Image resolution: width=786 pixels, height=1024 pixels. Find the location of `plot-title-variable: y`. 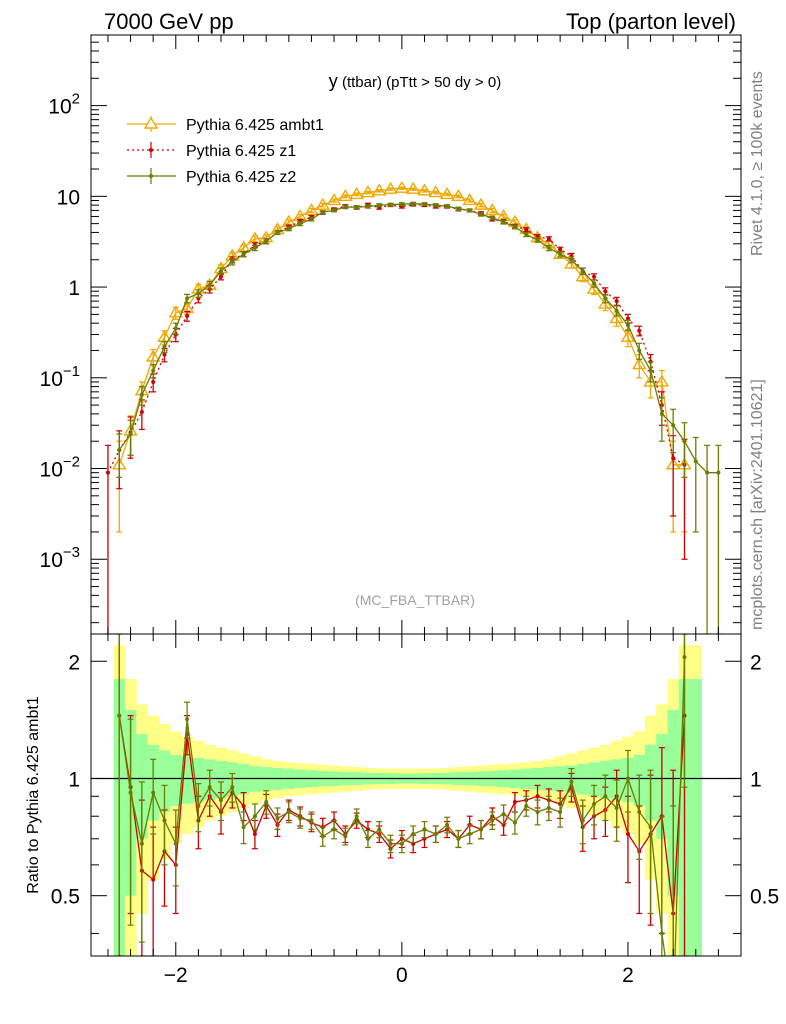

plot-title-variable: y is located at coordinates (333, 81).